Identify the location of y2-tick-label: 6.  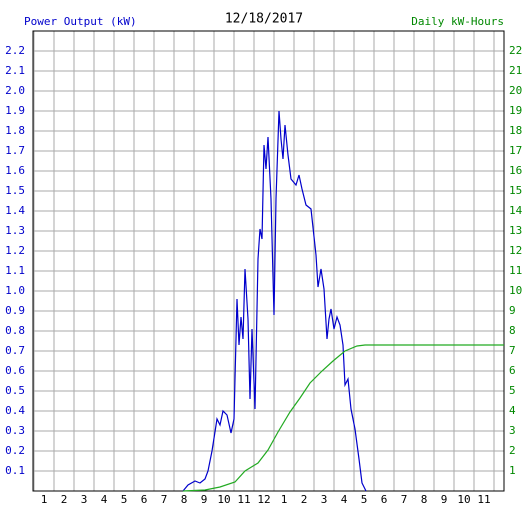
(512, 370).